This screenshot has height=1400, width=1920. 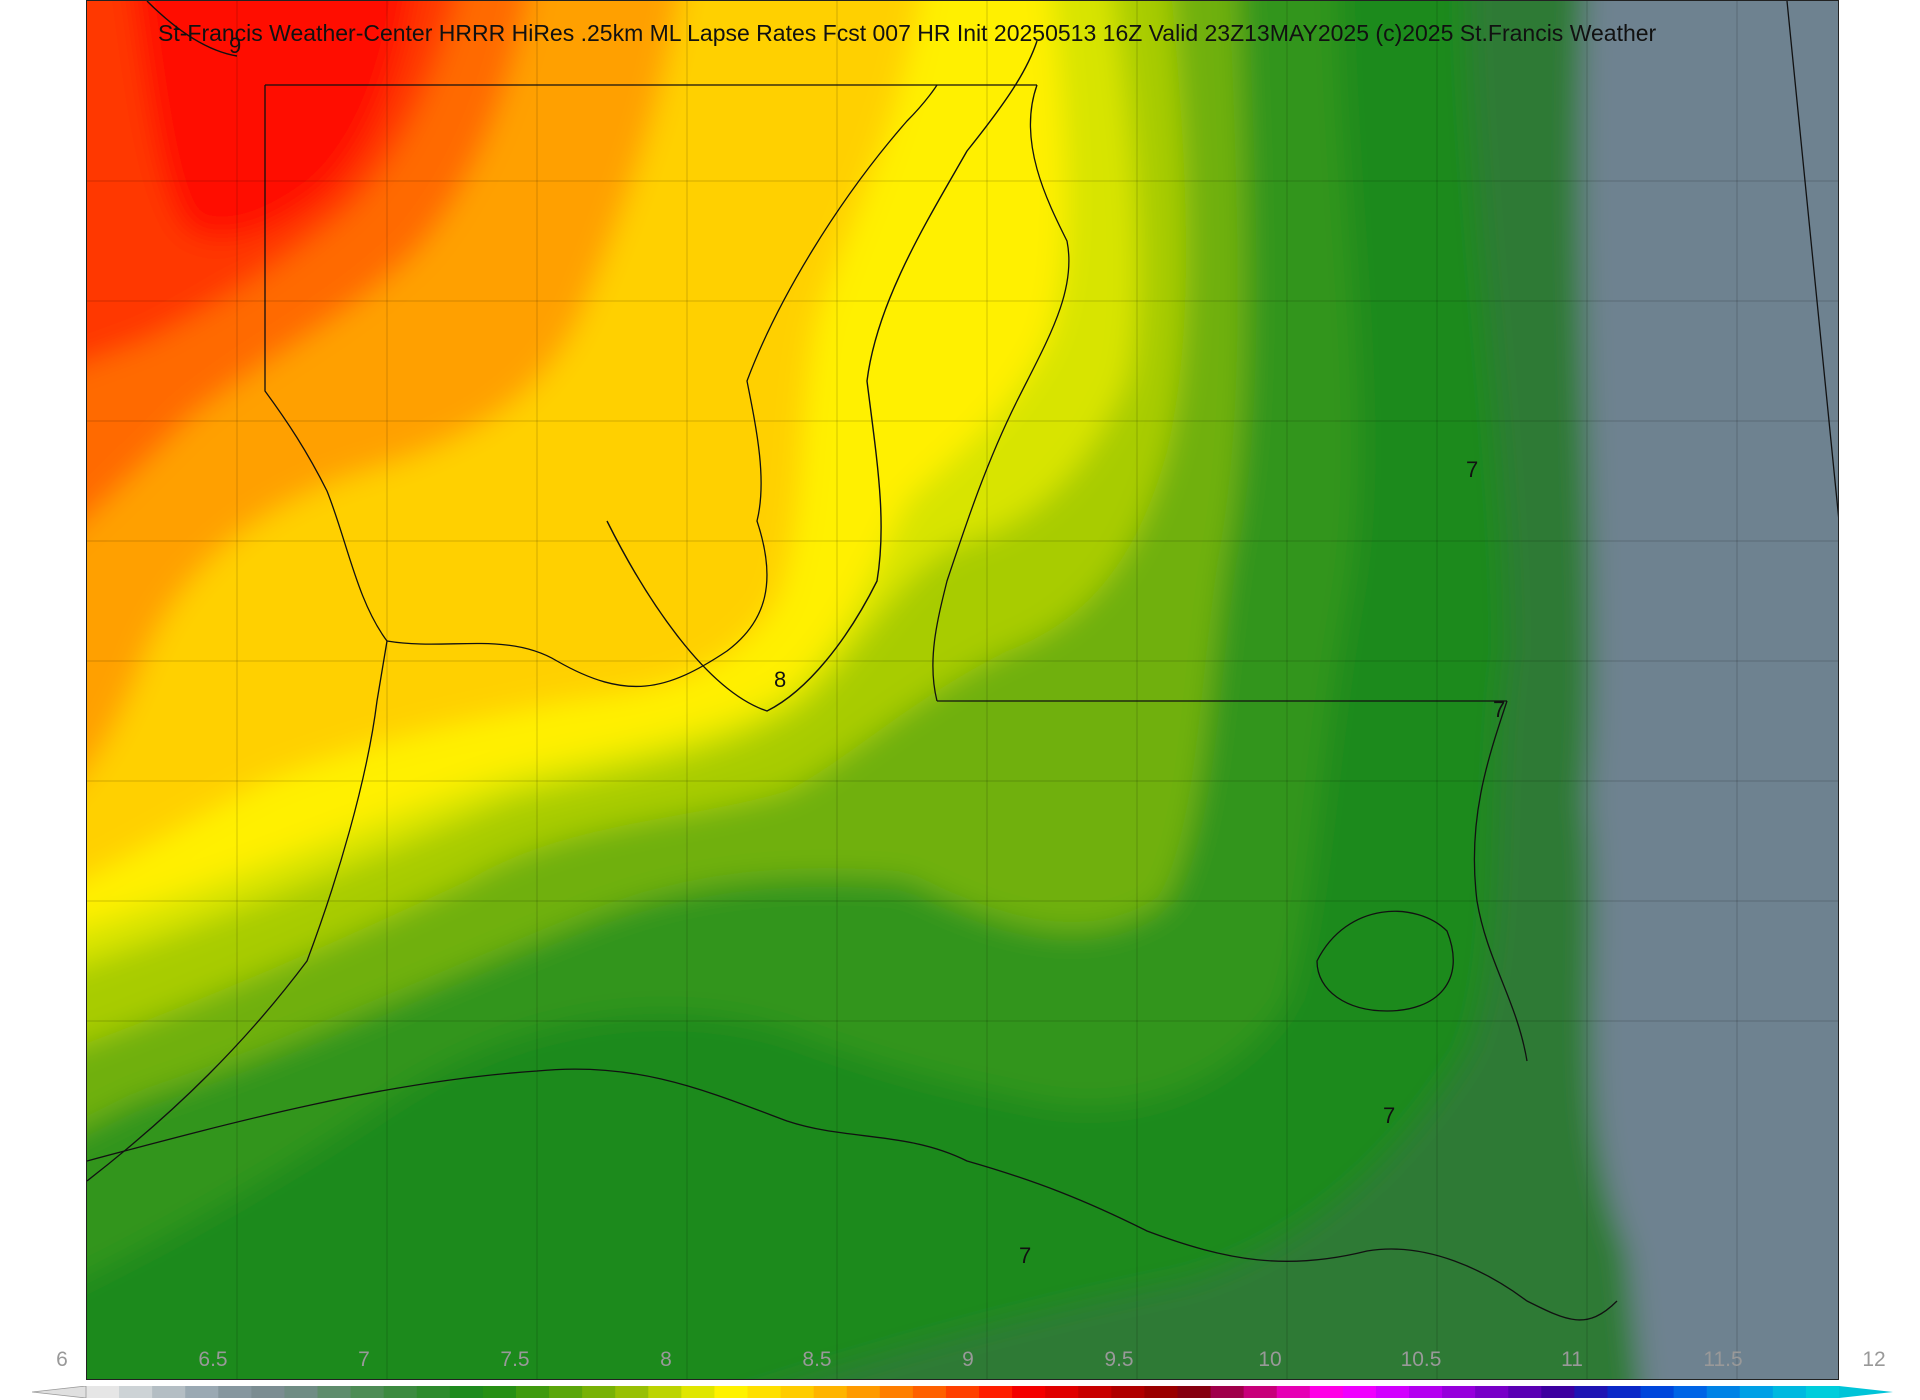 I want to click on colorbar-left-arrow, so click(x=59, y=1392).